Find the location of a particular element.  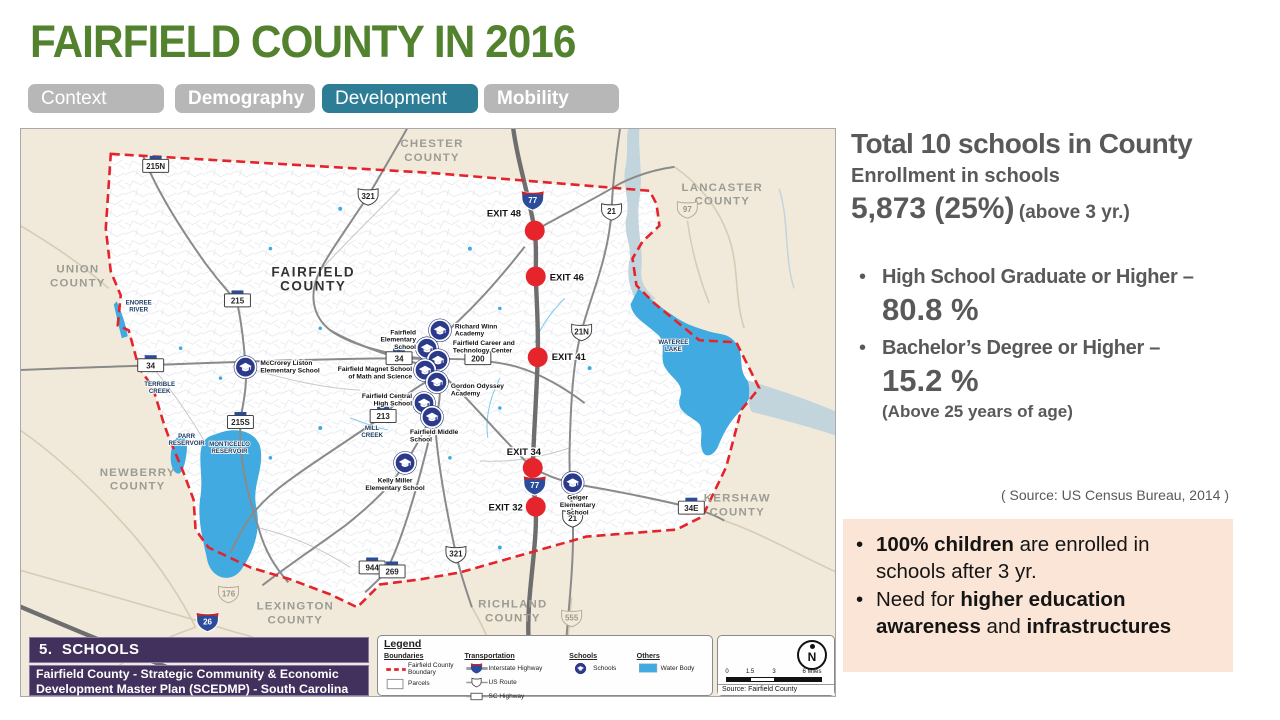

route-shield-269: 269 is located at coordinates (392, 570).